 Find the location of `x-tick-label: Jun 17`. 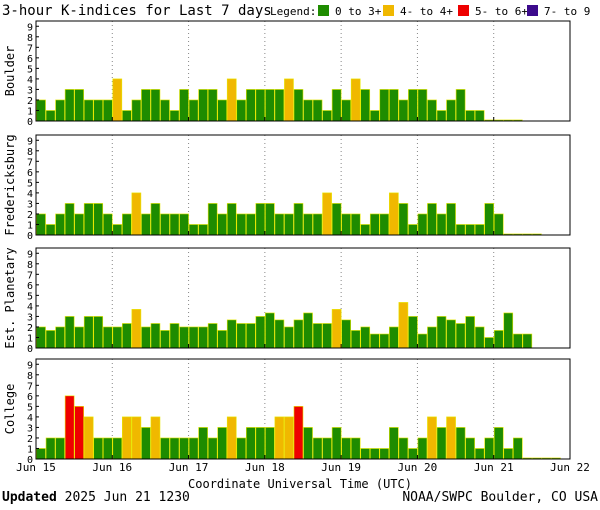

x-tick-label: Jun 17 is located at coordinates (189, 467).